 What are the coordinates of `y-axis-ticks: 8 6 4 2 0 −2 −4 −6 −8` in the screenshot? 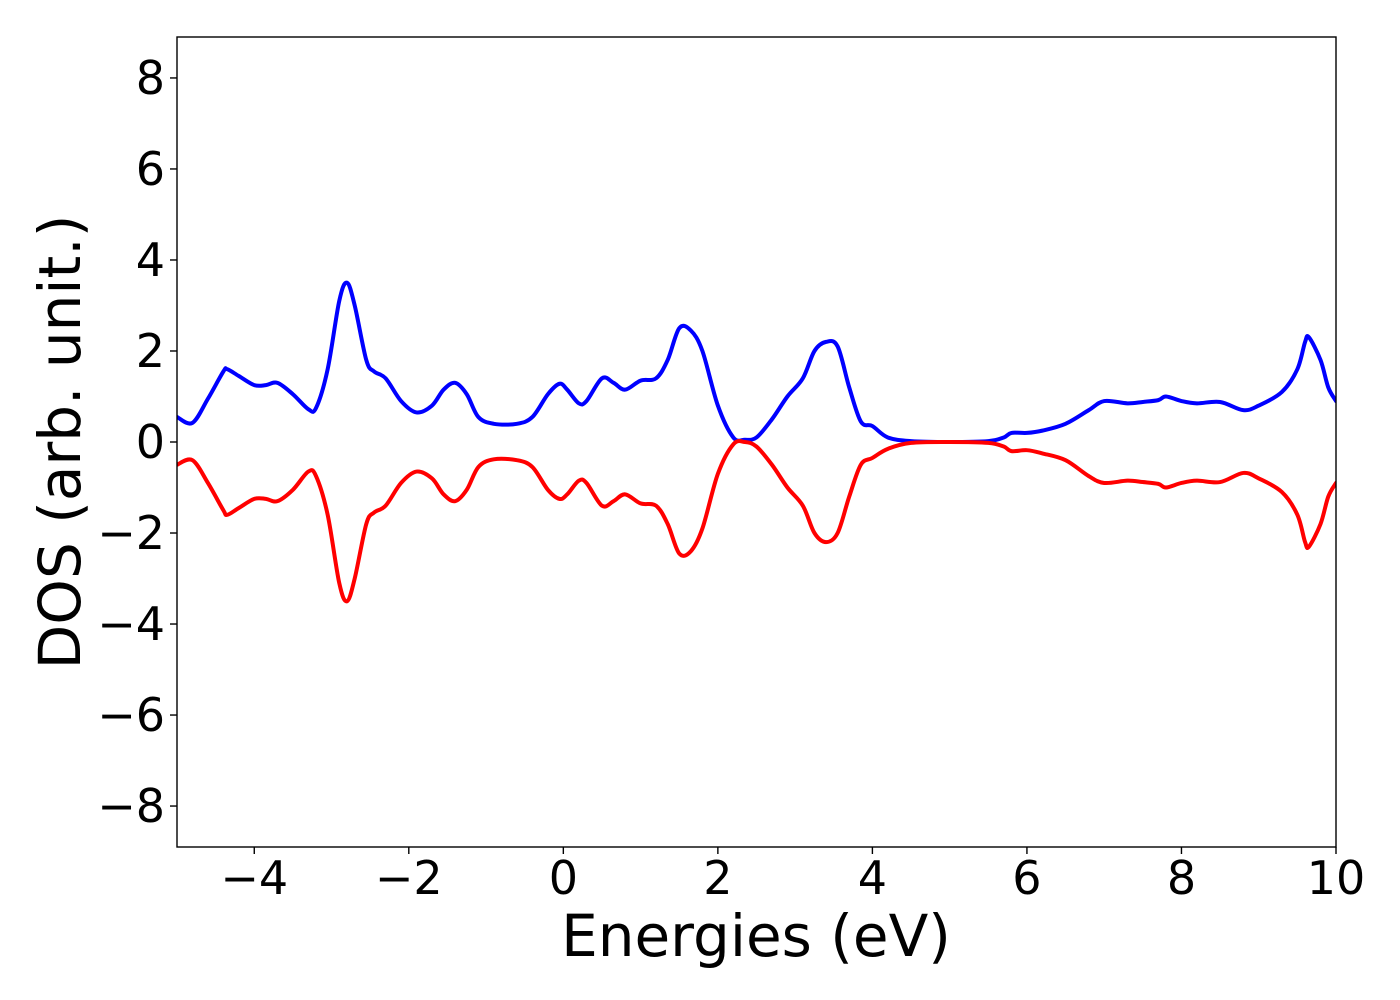 It's located at (137, 442).